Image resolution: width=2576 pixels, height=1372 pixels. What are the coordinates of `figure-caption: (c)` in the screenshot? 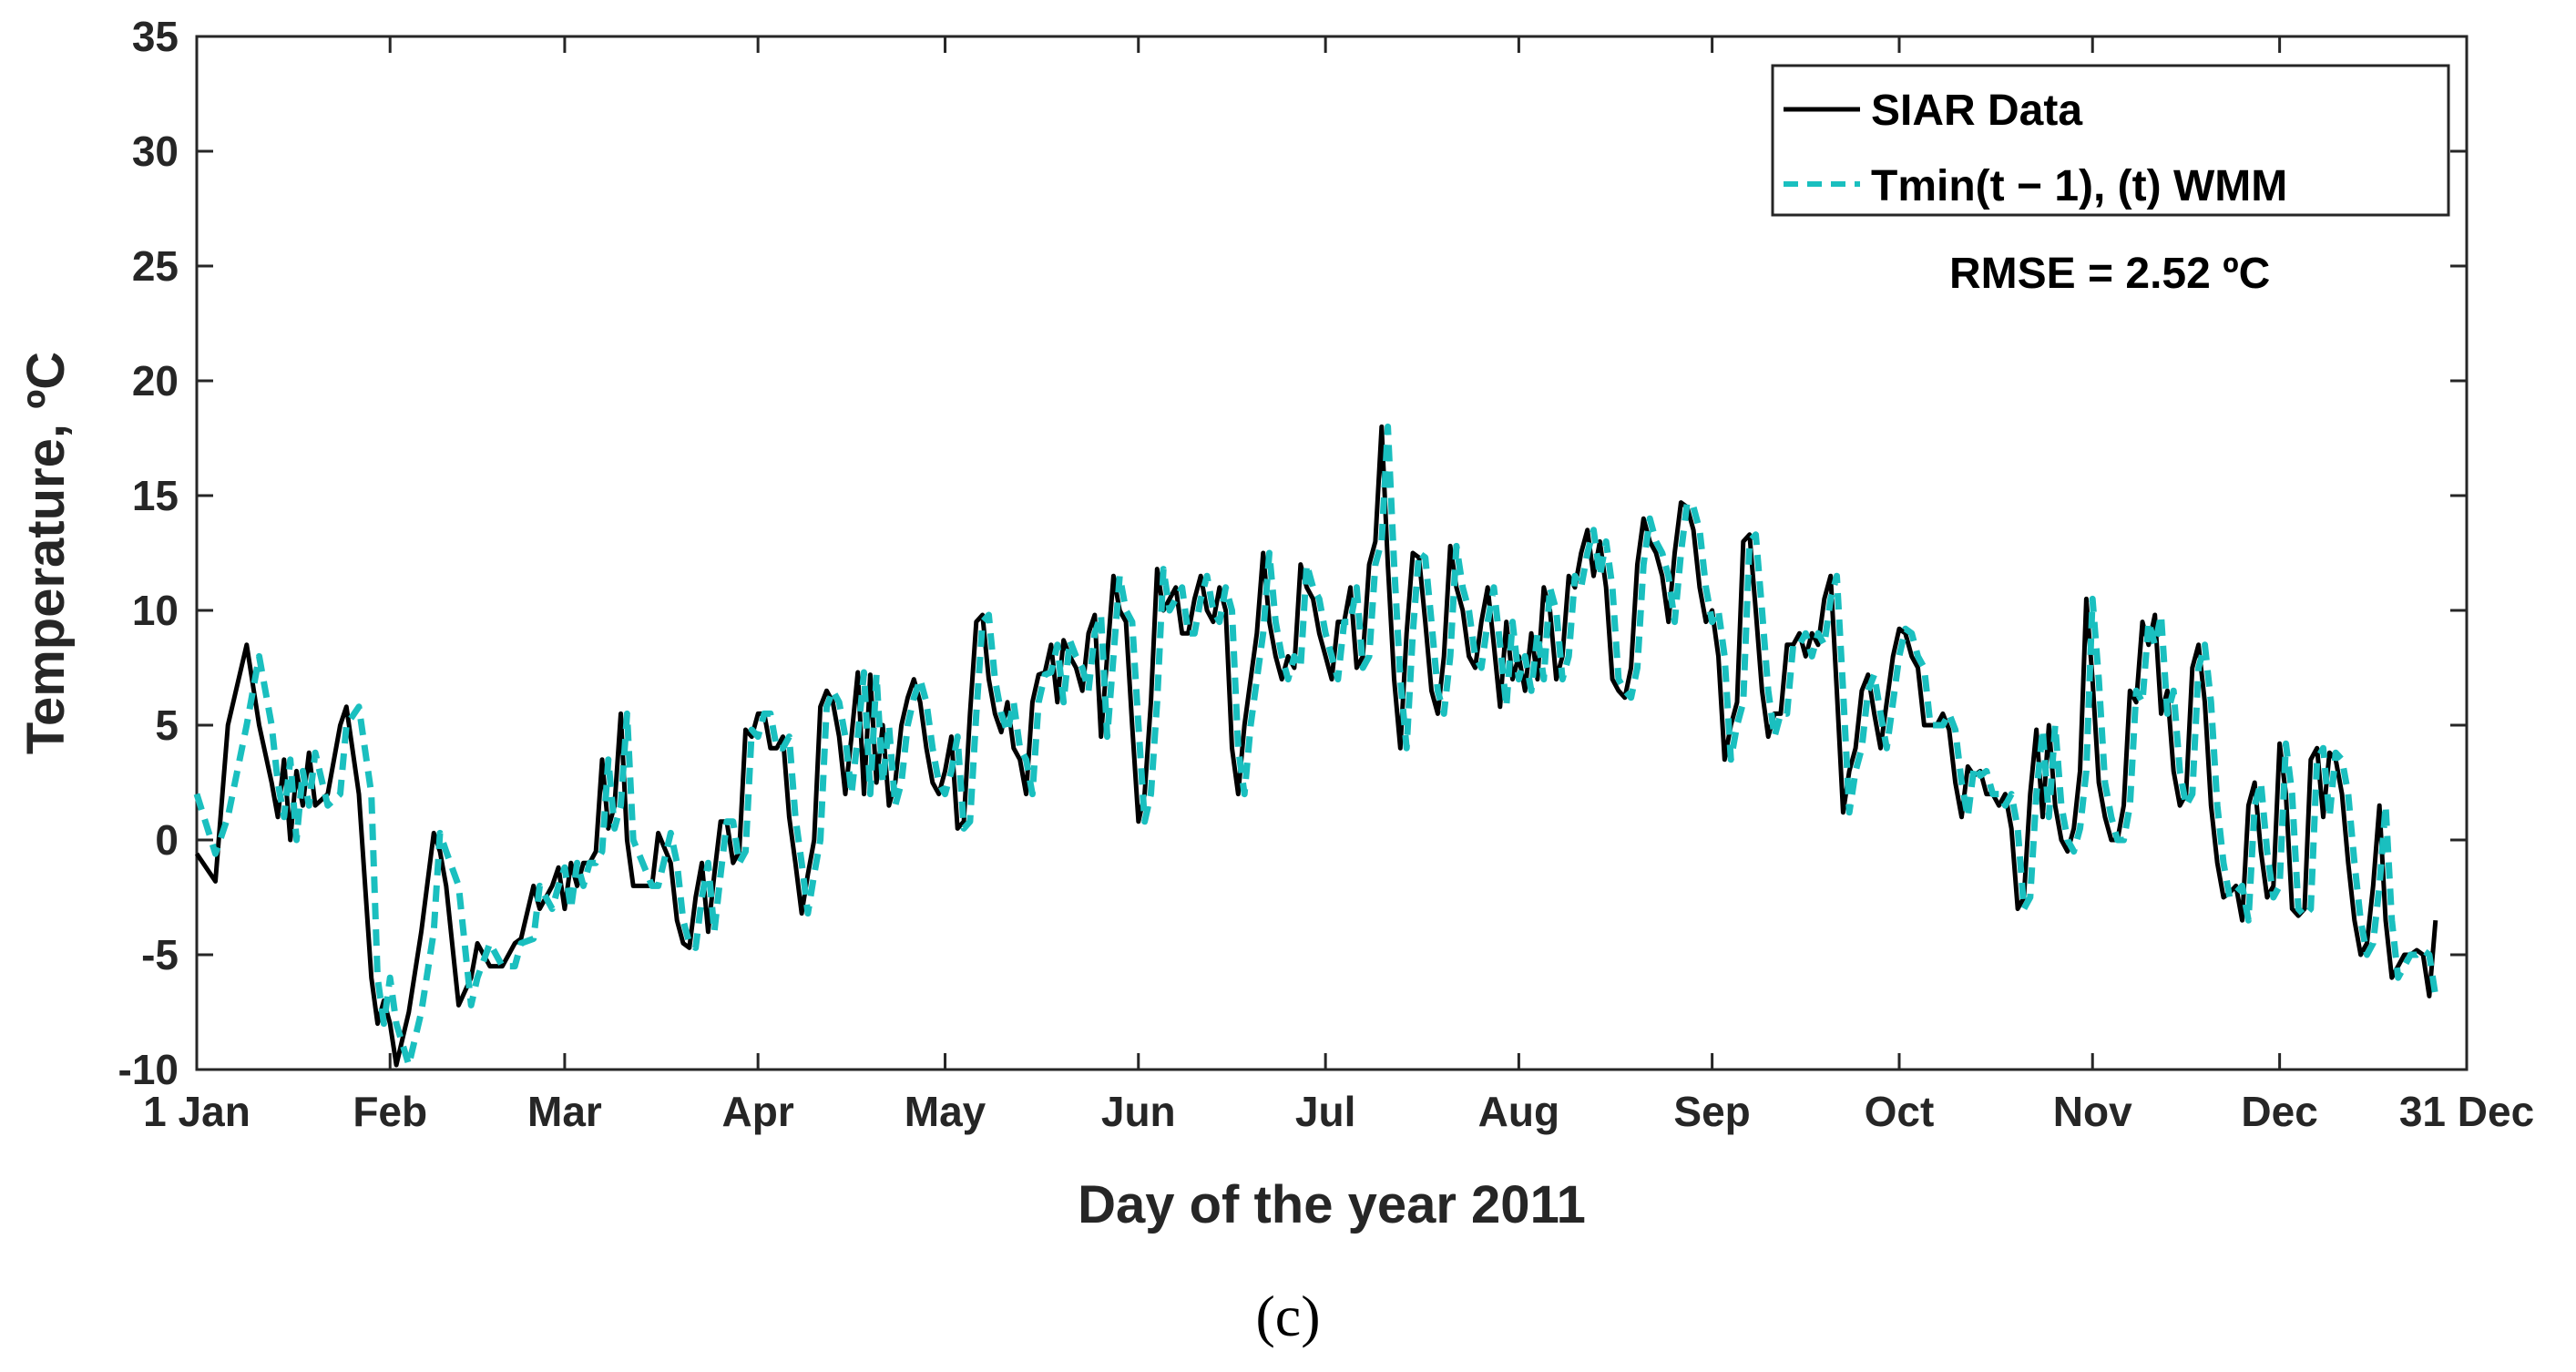 It's located at (1287, 1316).